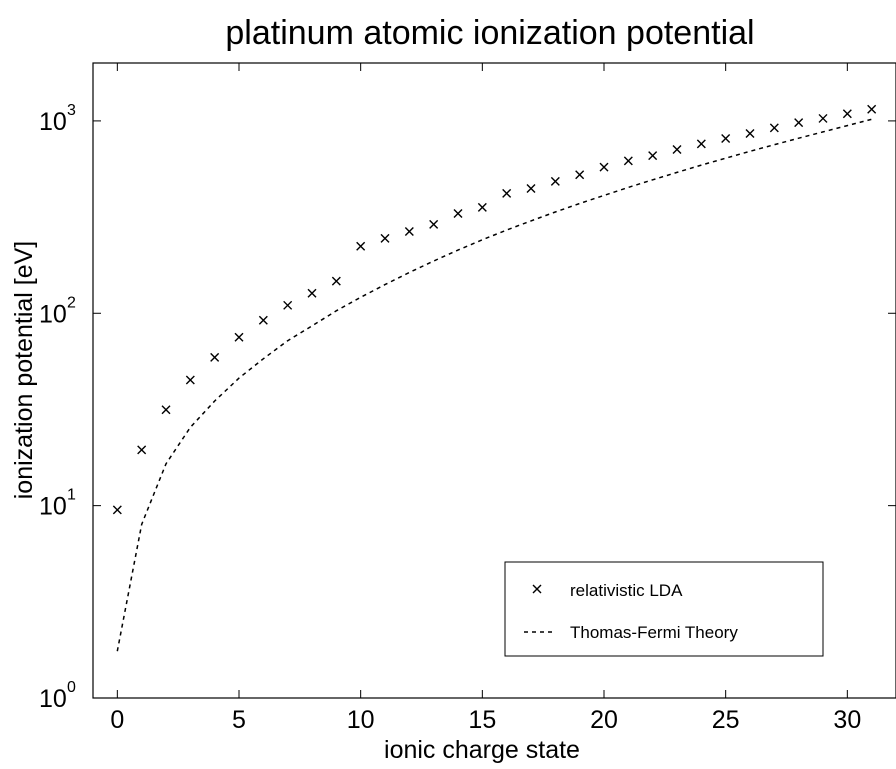 The width and height of the screenshot is (896, 769). What do you see at coordinates (537, 589) in the screenshot?
I see `legend-marker-relativistic-lda` at bounding box center [537, 589].